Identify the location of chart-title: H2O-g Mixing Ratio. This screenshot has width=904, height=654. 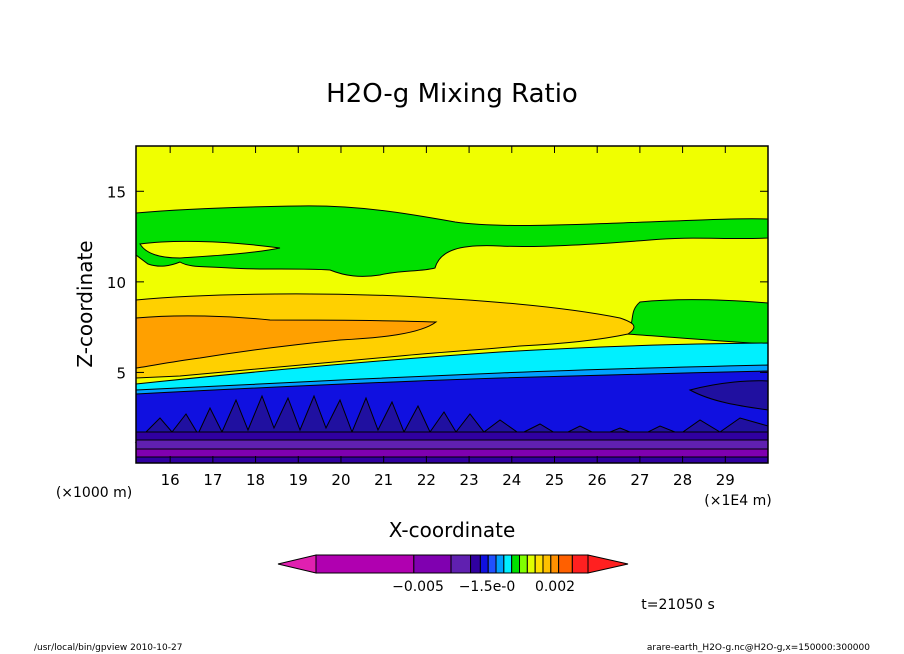
(452, 94).